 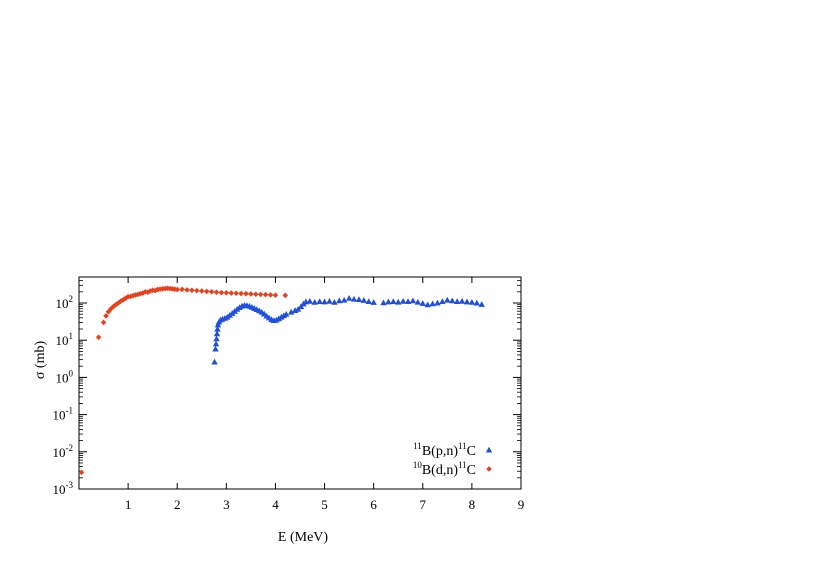 I want to click on y-tick-label: 10⁻³, so click(x=63, y=488).